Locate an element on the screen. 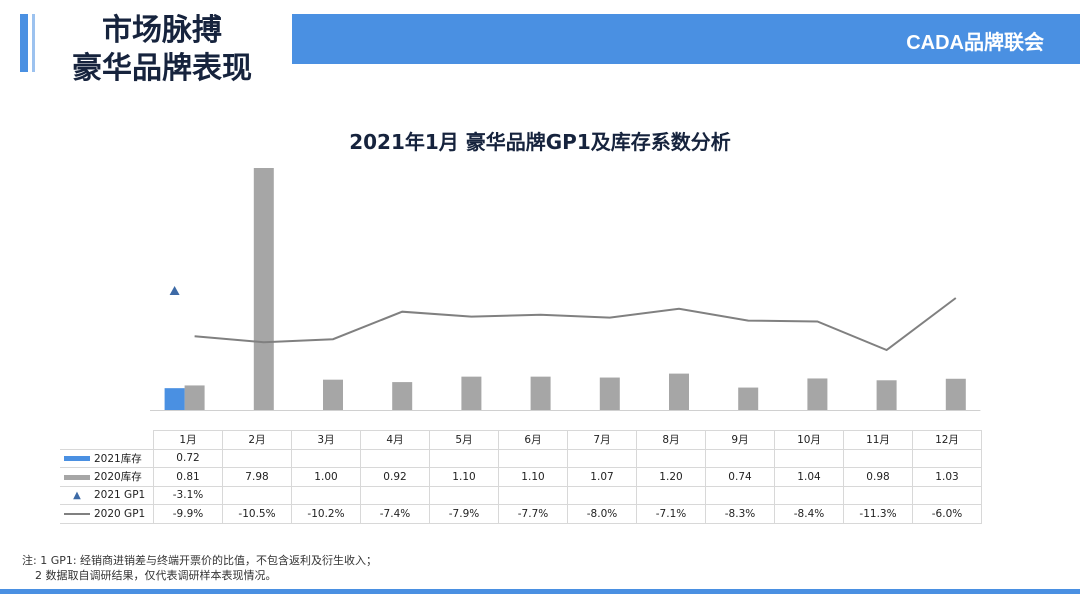  table-row-2021-inventory: 2021库存 0.72 is located at coordinates (521, 458).